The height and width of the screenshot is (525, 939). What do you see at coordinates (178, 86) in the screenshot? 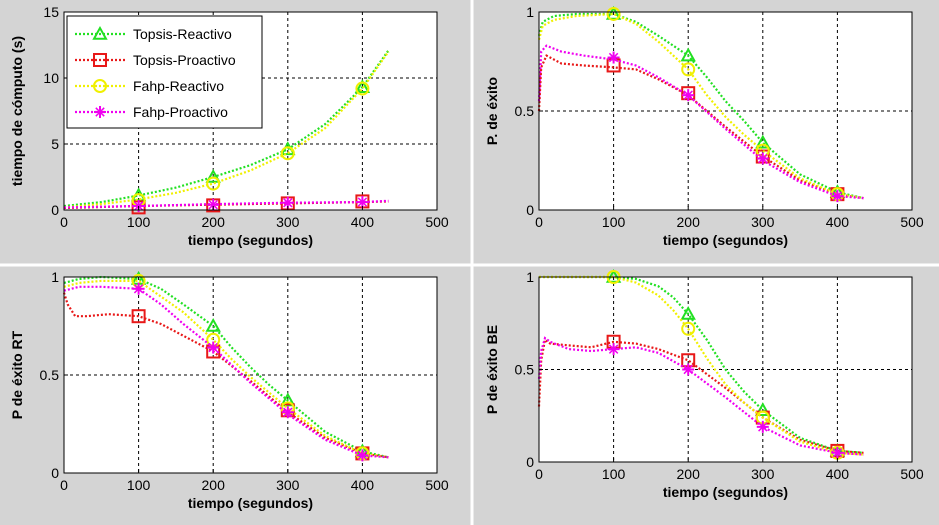
I see `legend-entry-label: Fahp-Reactivo` at bounding box center [178, 86].